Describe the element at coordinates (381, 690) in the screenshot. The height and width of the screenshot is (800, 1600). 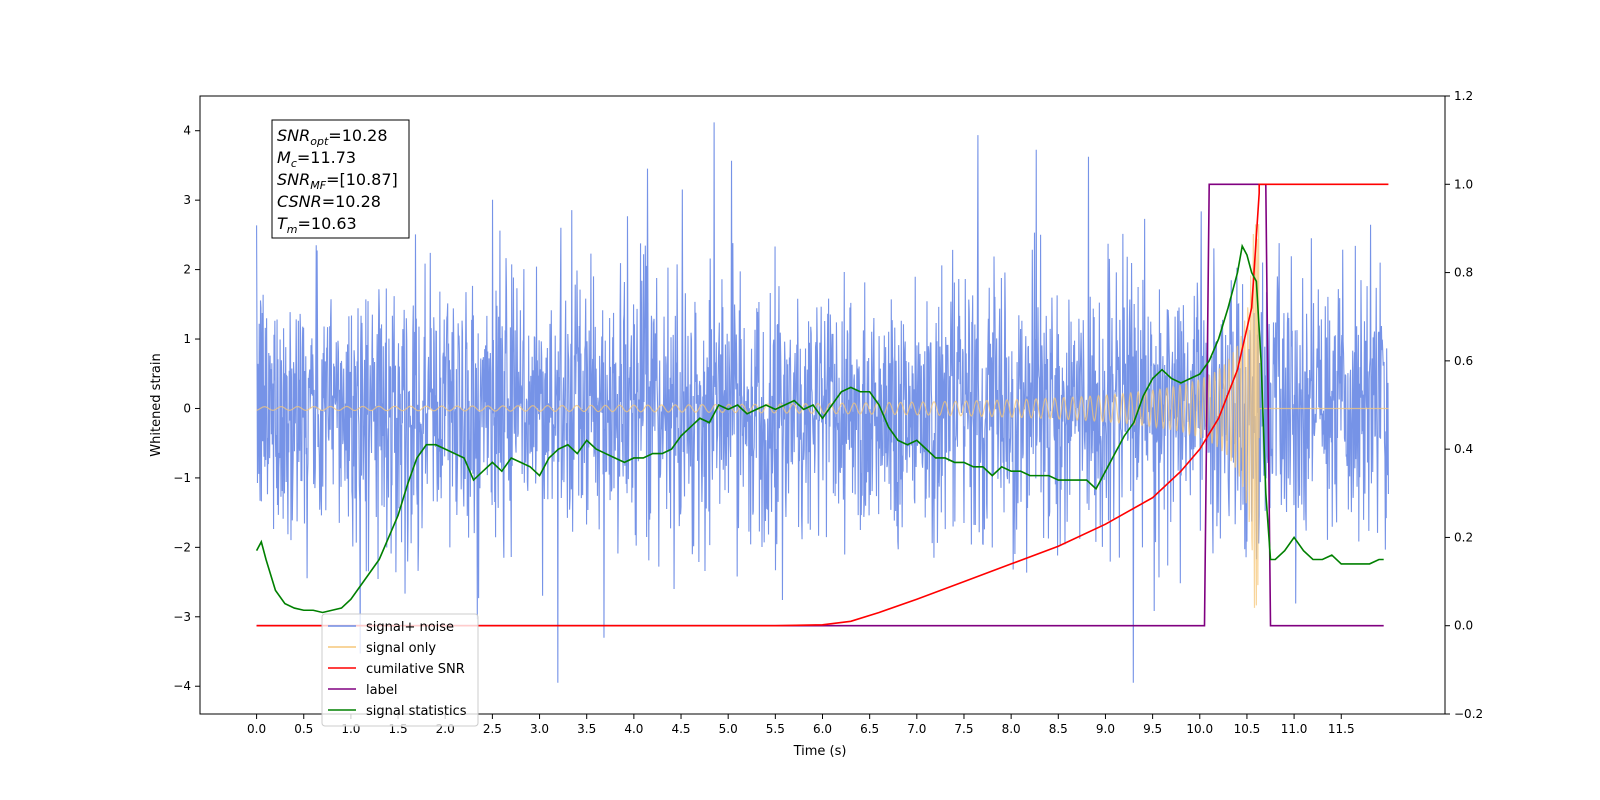
I see `legend-label: label` at that location.